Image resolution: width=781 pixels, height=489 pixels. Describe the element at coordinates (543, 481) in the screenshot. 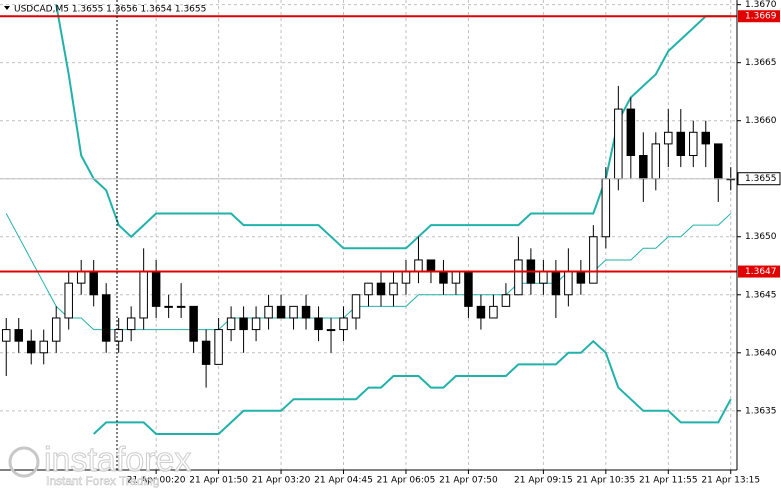

I see `x-tick-label: 21 Apr 09:15` at that location.